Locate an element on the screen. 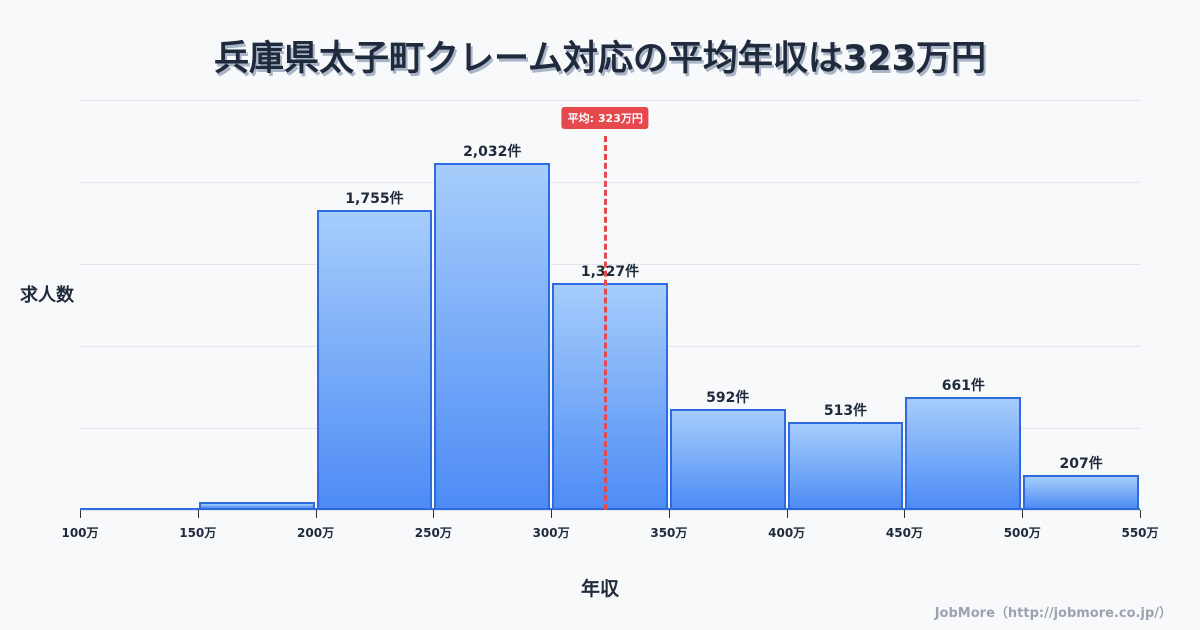 This screenshot has width=1200, height=630. x-tick-label: 350万 is located at coordinates (669, 533).